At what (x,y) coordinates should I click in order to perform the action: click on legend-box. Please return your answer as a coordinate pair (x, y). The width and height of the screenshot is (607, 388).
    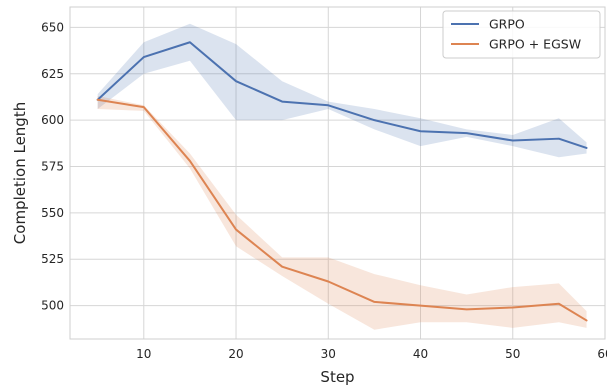
    Looking at the image, I should click on (521, 34).